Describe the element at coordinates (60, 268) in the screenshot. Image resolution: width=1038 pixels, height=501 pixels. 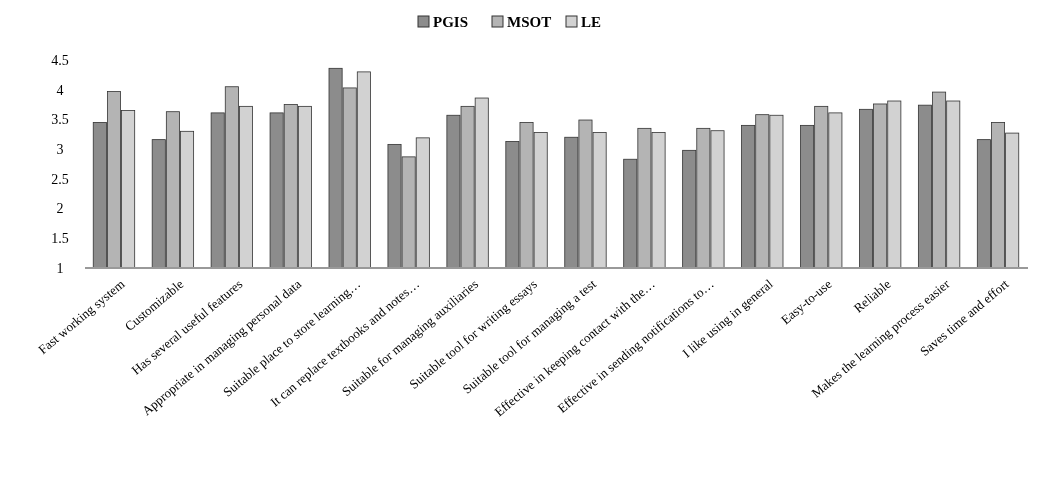
I see `y-tick-label: 1` at that location.